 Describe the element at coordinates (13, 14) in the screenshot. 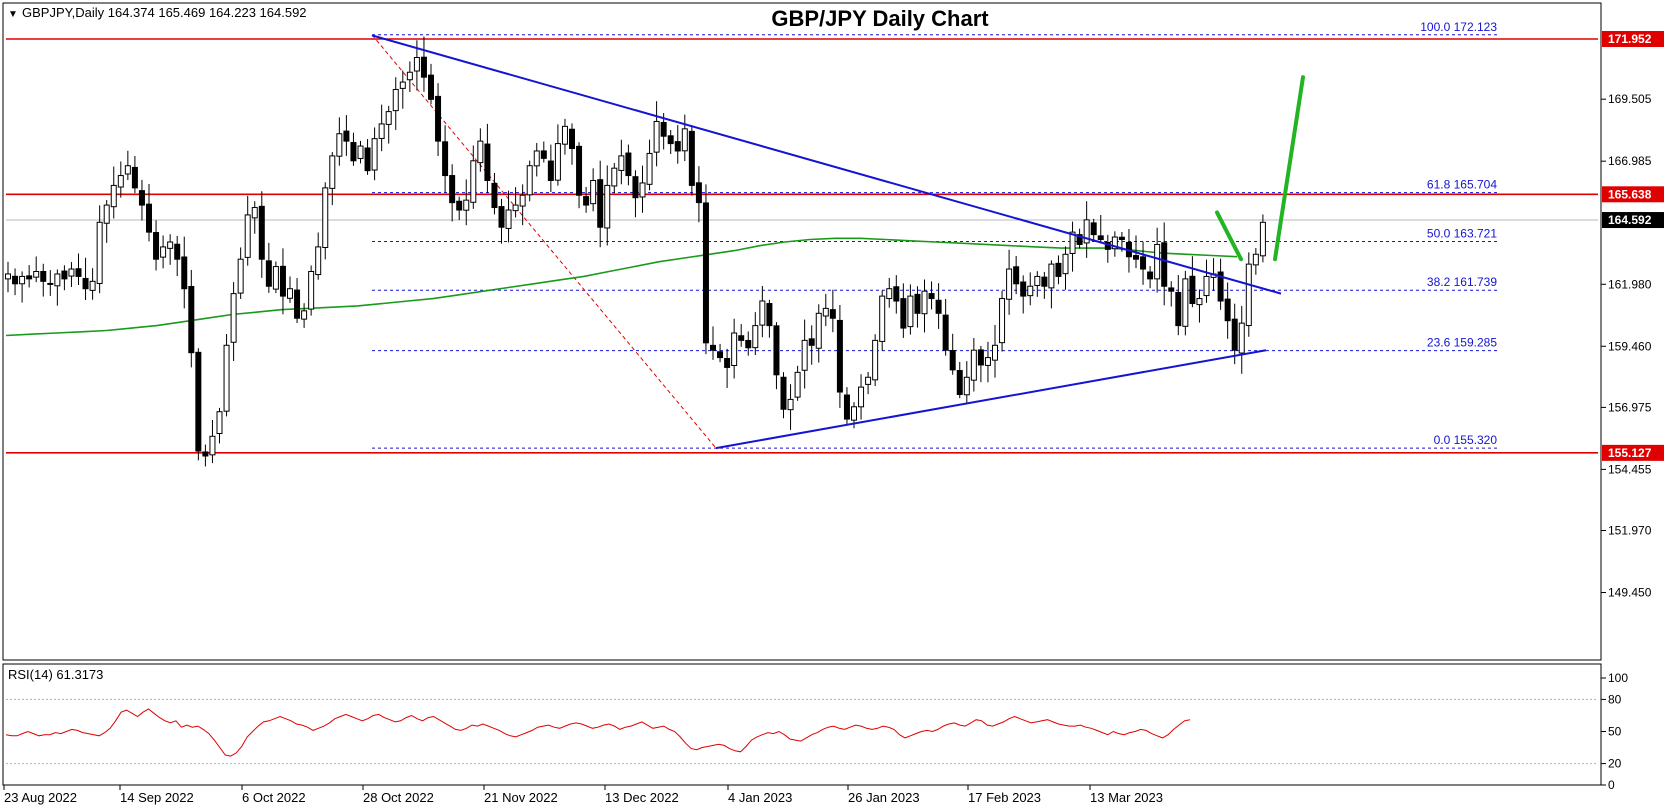

I see `symbol-caret-icon: ▼` at that location.